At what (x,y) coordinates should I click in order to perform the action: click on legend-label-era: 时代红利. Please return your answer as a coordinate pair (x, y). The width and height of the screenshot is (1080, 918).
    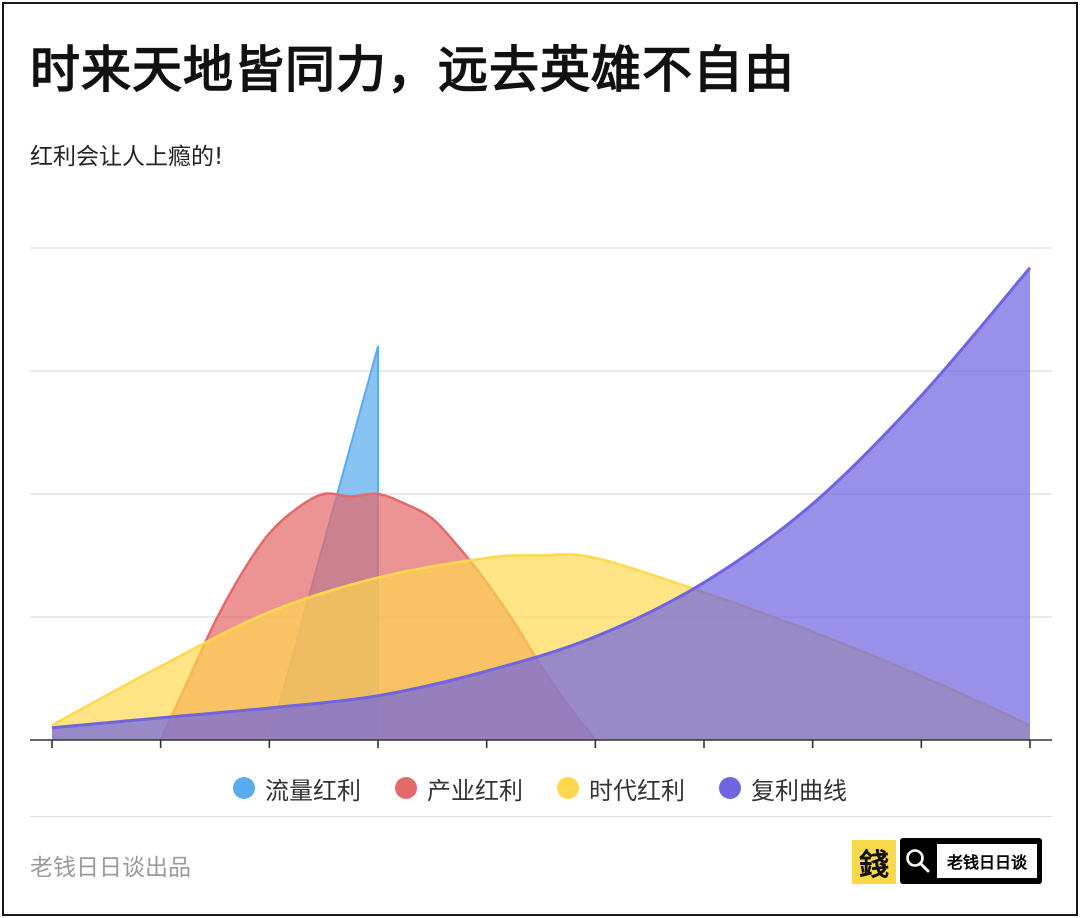
    Looking at the image, I should click on (637, 790).